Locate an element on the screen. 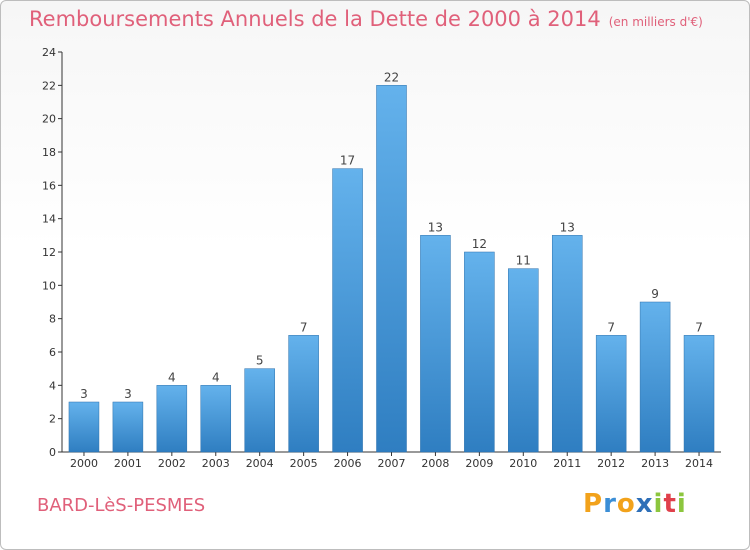 Image resolution: width=750 pixels, height=550 pixels. bar-value-label: 17 is located at coordinates (347, 161).